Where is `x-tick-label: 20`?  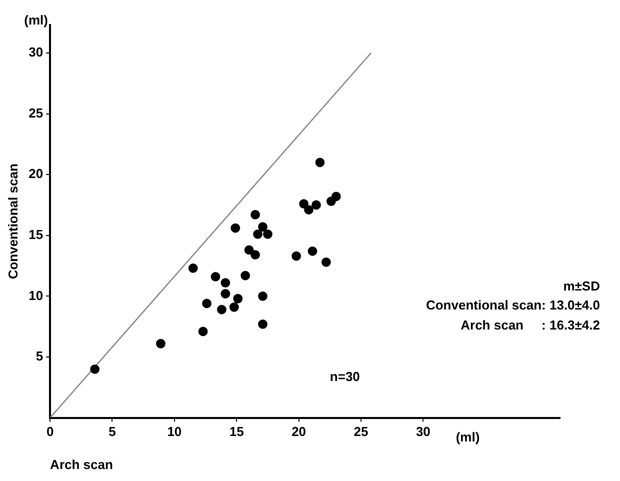 x-tick-label: 20 is located at coordinates (299, 432).